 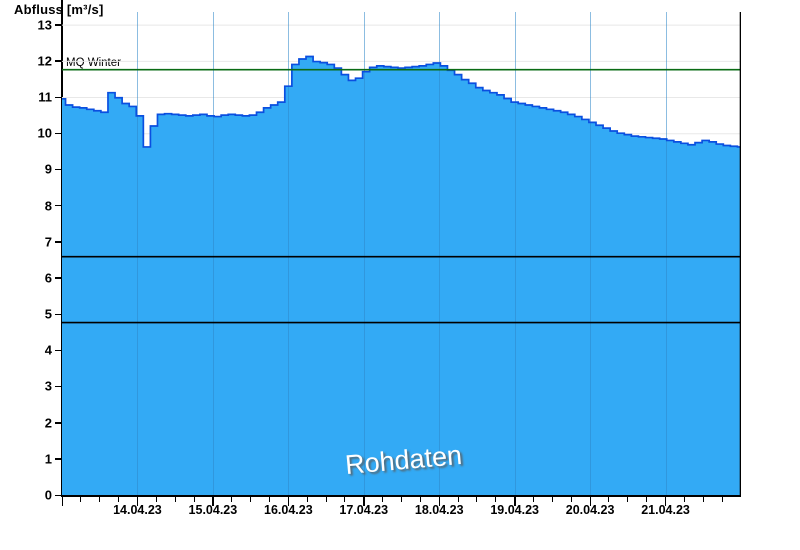 What do you see at coordinates (439, 510) in the screenshot?
I see `x-tick-label: 18.04.23` at bounding box center [439, 510].